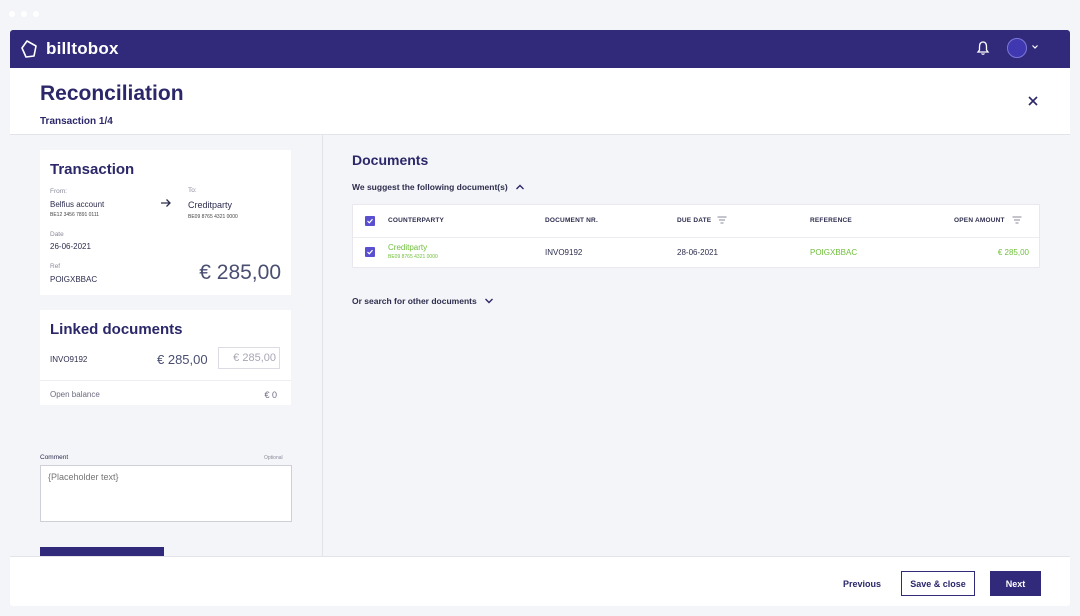 The height and width of the screenshot is (616, 1080). Describe the element at coordinates (938, 583) in the screenshot. I see `save-and-close-button: Save & close` at that location.